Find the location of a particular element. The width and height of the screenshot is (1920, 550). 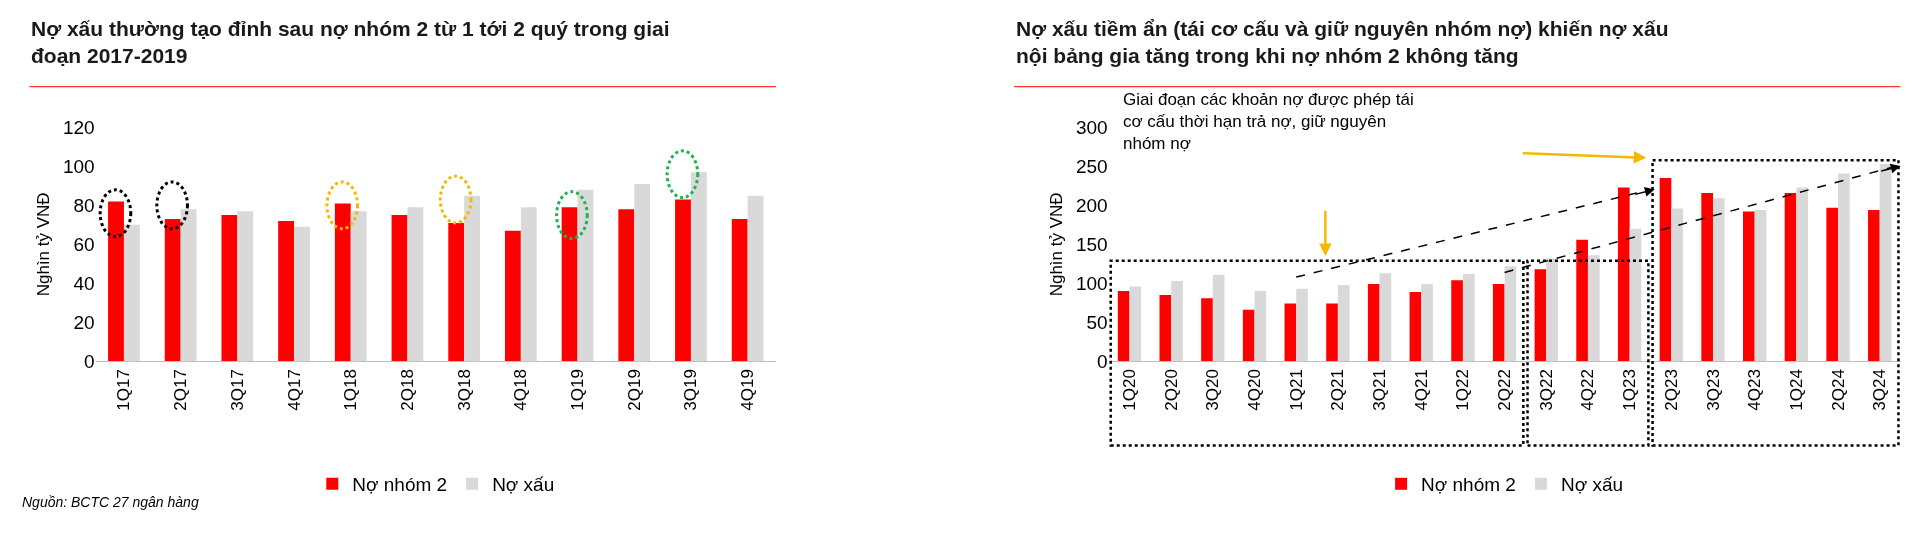

x-tick-label: 2Q21 is located at coordinates (1338, 390).